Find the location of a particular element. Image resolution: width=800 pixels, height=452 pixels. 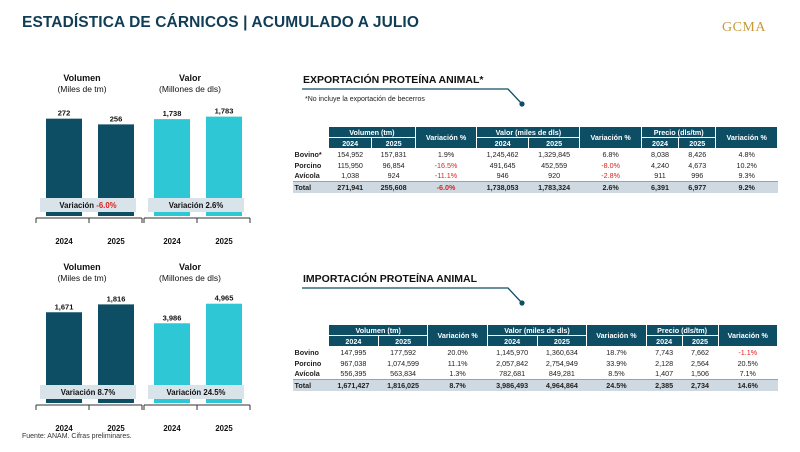

table-cell: 2,385 is located at coordinates (664, 385).